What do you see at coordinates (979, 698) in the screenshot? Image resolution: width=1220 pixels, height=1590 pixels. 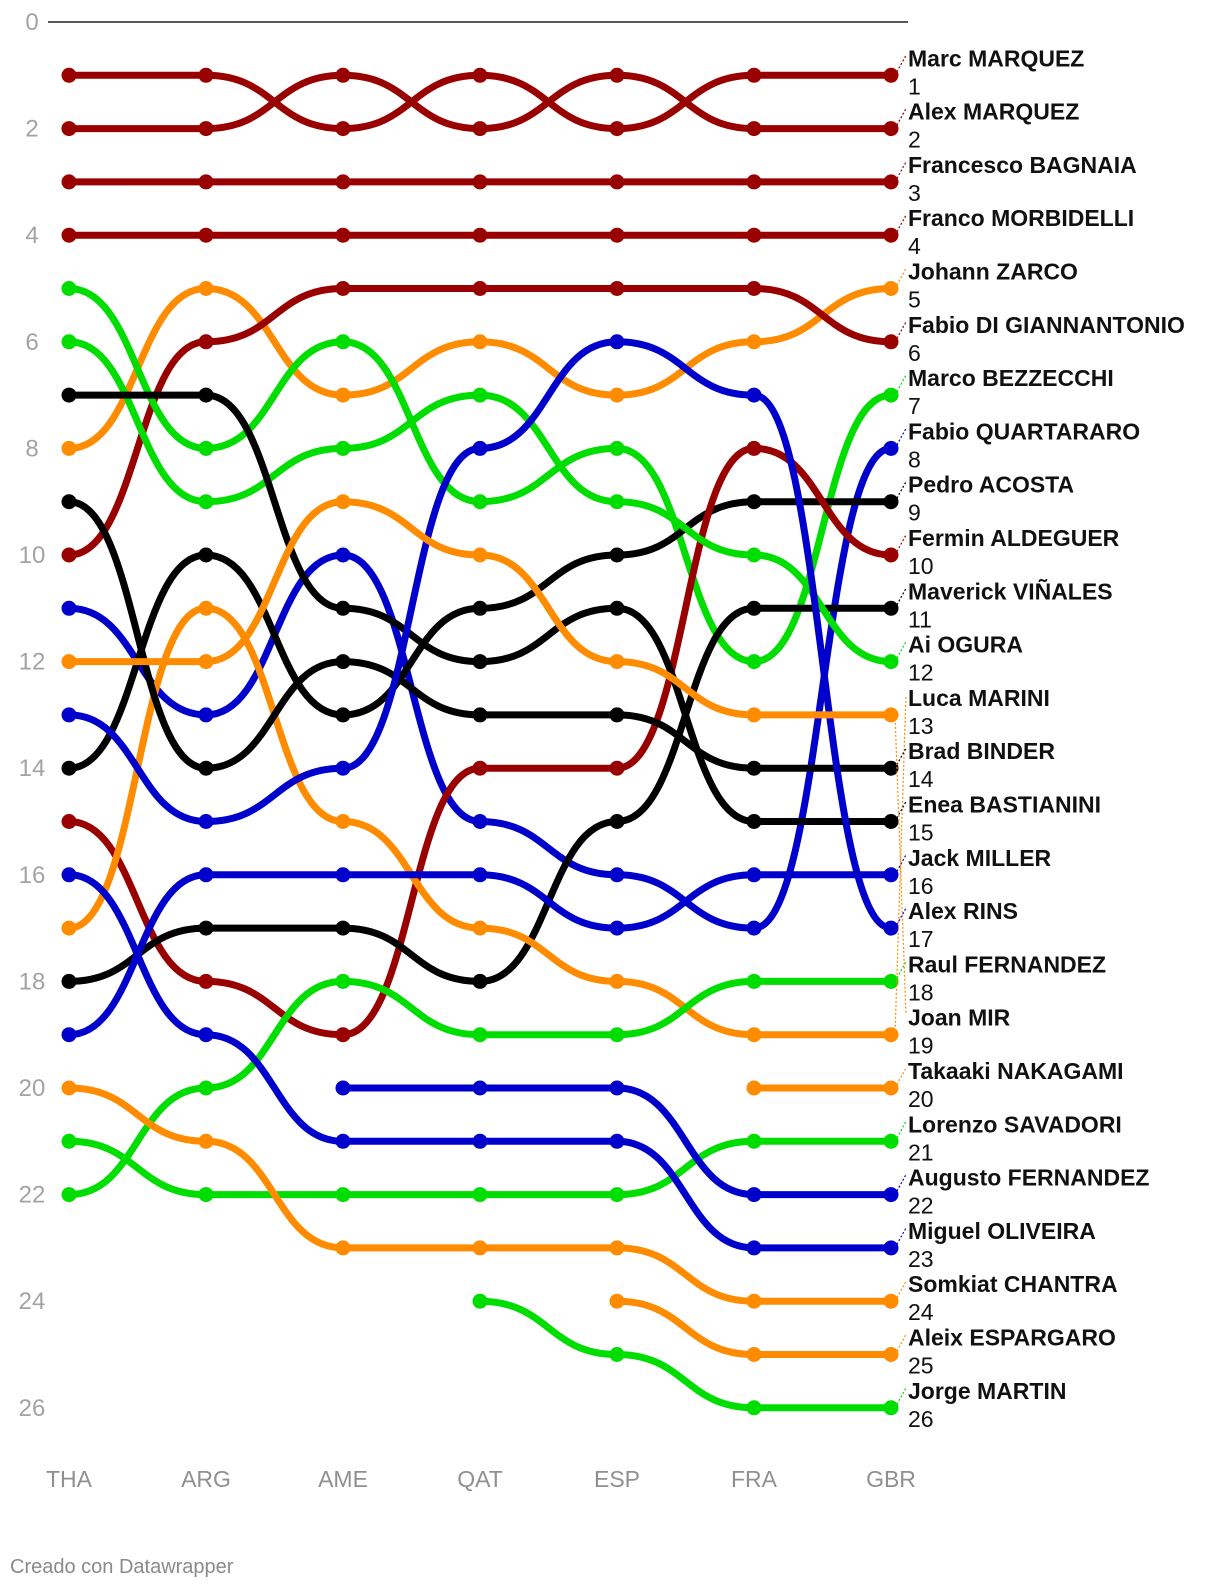 I see `rider-name-label: Luca MARINI` at bounding box center [979, 698].